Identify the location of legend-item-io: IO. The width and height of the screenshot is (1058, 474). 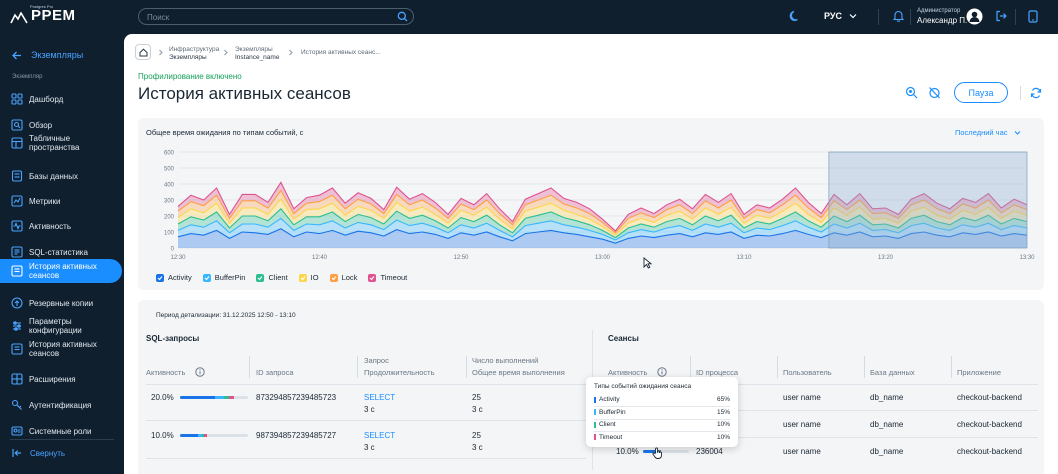
(308, 277).